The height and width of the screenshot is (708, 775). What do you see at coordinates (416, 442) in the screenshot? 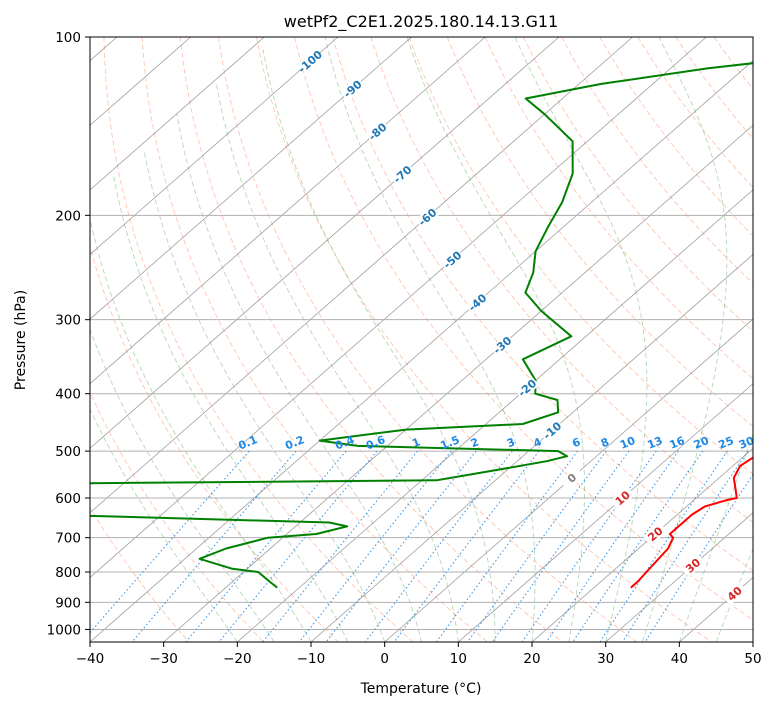
I see `mixing-ratio-label: 1` at bounding box center [416, 442].